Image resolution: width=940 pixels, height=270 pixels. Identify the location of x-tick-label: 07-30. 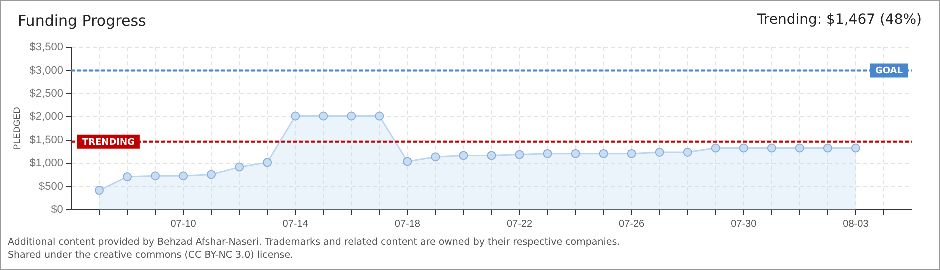
(744, 224).